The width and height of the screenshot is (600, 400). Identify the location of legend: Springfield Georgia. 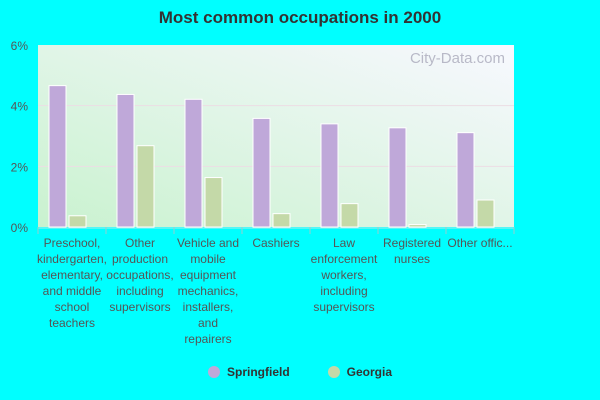
(300, 372).